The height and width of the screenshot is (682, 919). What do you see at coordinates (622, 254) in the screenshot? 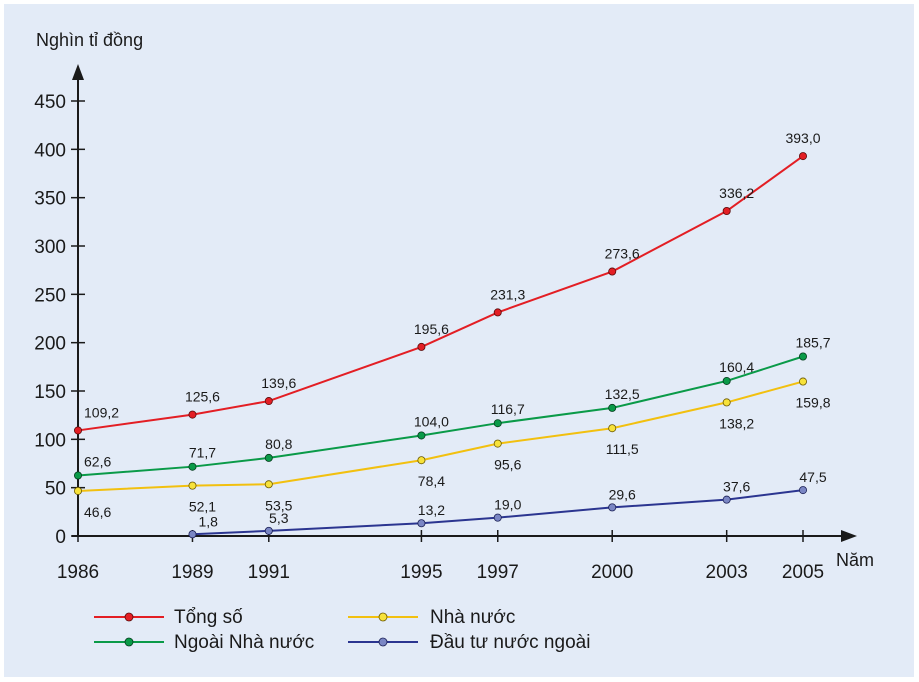
I see `data-label: 273,6` at bounding box center [622, 254].